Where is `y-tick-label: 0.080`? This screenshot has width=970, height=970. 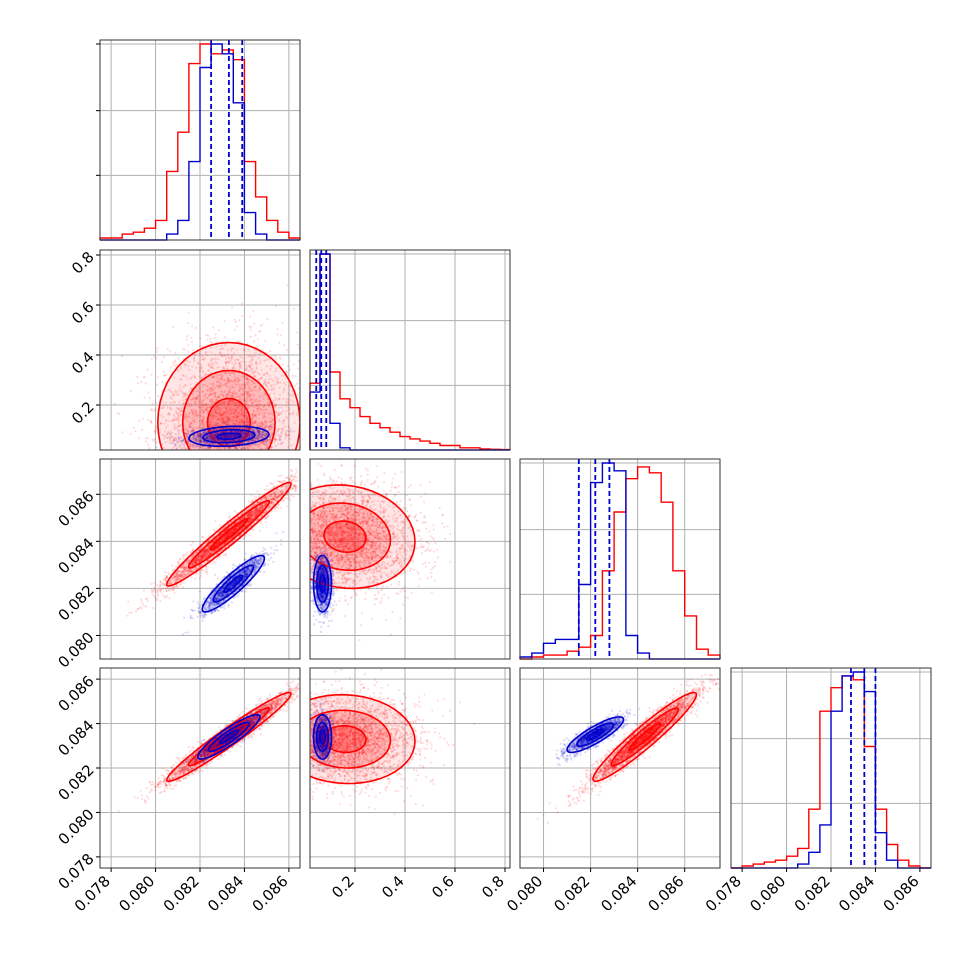
y-tick-label: 0.080 is located at coordinates (76, 826).